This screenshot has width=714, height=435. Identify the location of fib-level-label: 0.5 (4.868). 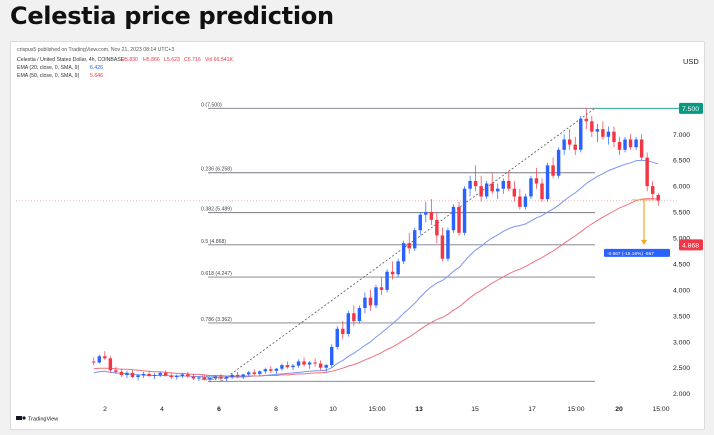
(213, 242).